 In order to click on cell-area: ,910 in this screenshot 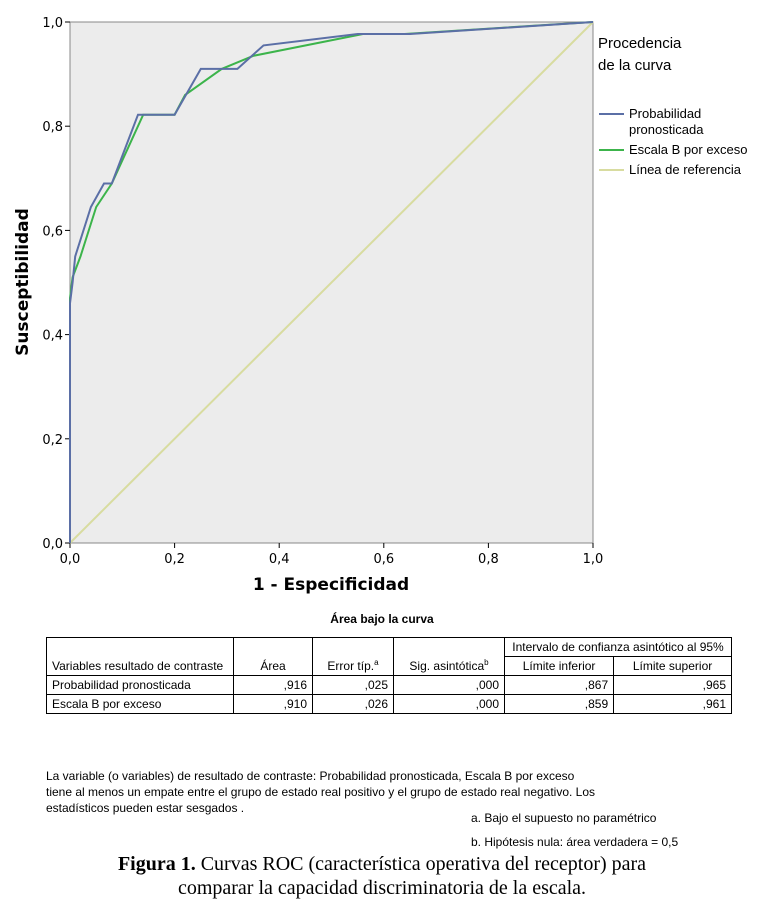, I will do `click(273, 704)`.